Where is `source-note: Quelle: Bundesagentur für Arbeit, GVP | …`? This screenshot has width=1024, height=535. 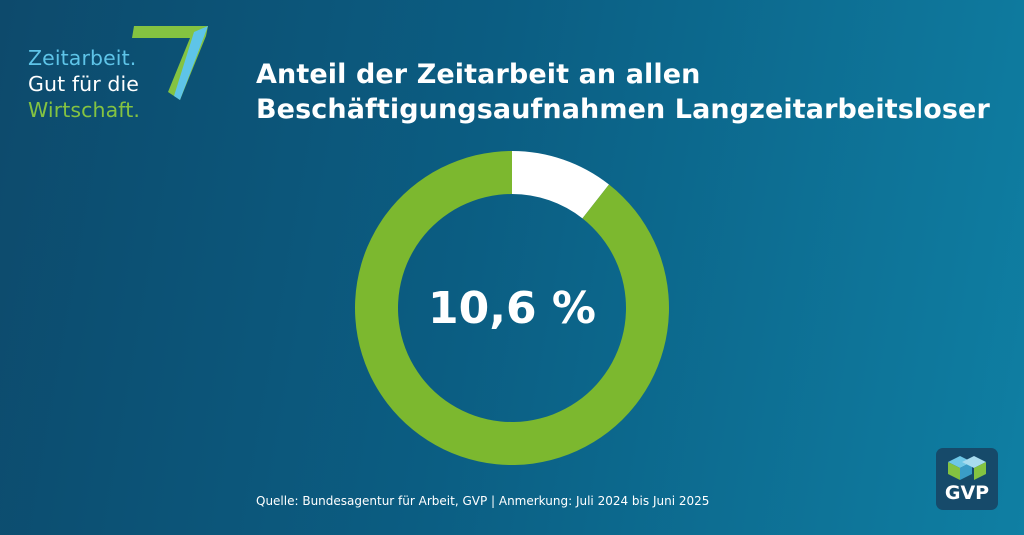
source-note: Quelle: Bundesagentur für Arbeit, GVP | … is located at coordinates (483, 501).